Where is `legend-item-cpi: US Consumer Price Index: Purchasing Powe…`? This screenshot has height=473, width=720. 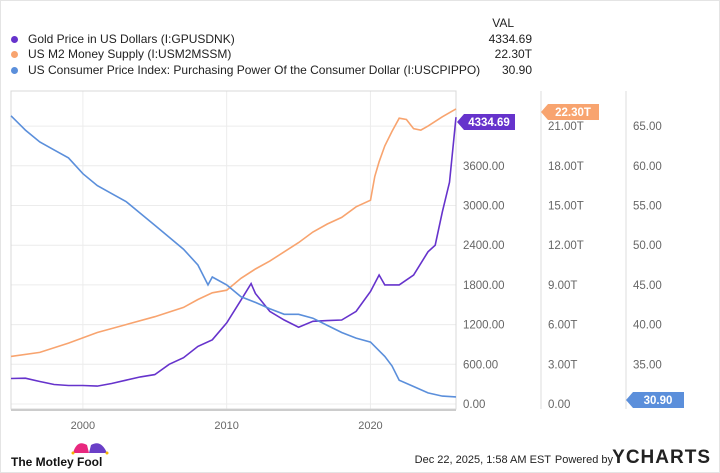
legend-item-cpi: US Consumer Price Index: Purchasing Powe… is located at coordinates (245, 70).